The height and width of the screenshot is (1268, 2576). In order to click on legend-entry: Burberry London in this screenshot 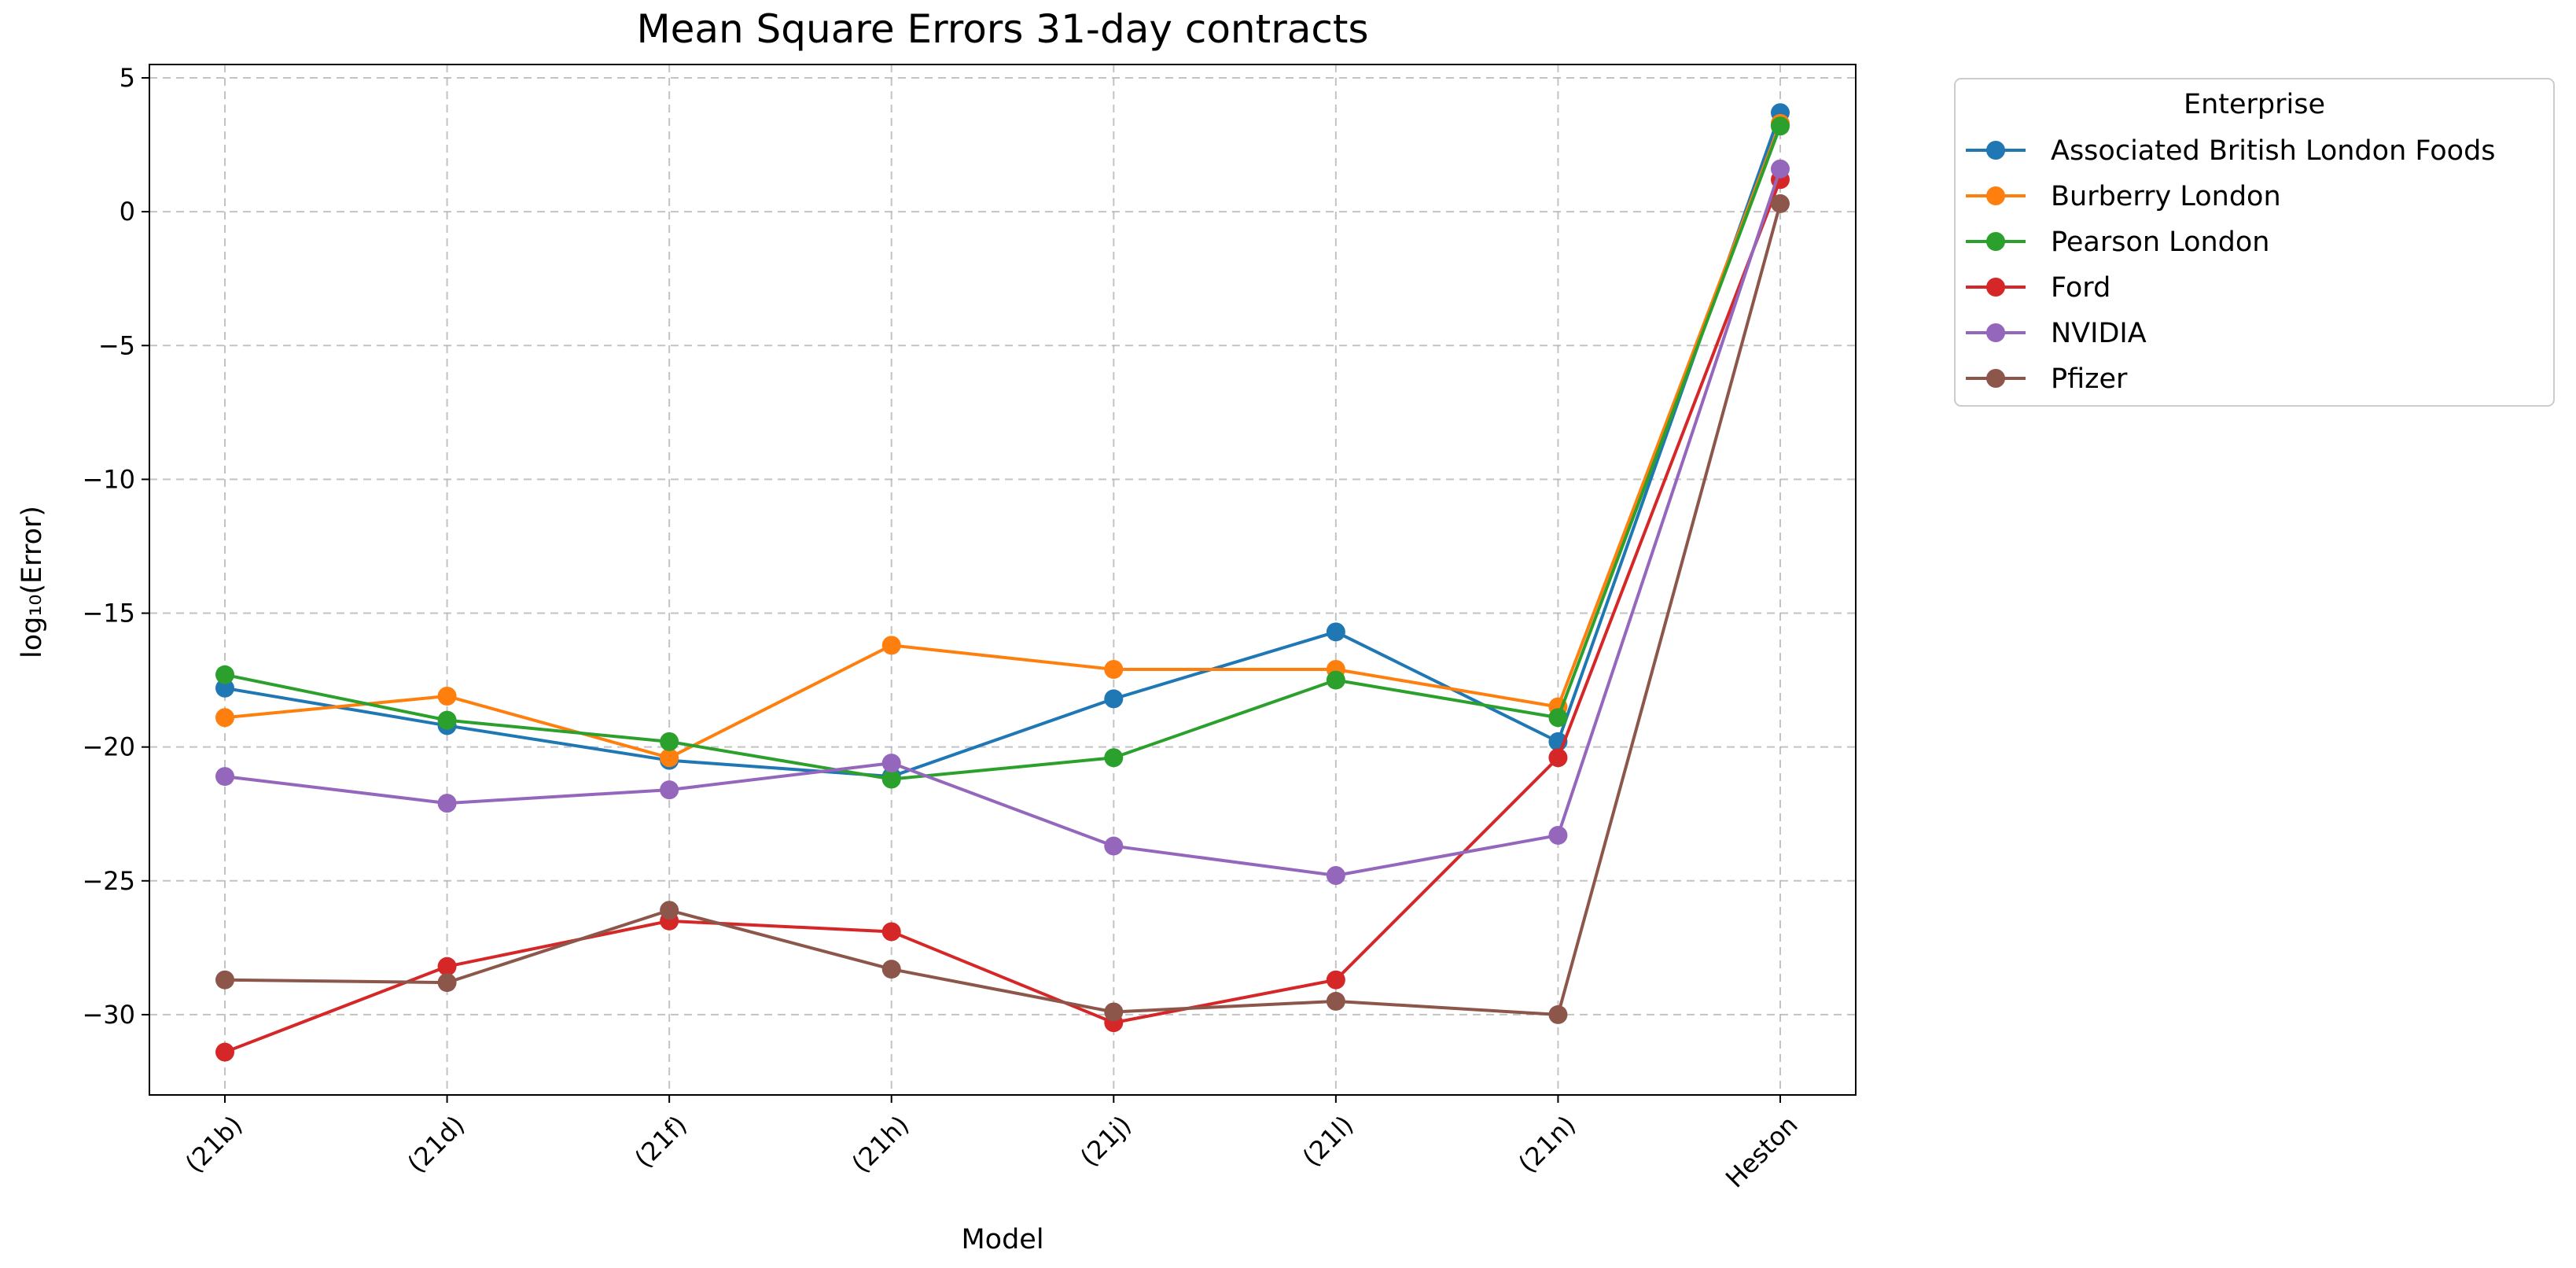, I will do `click(2123, 196)`.